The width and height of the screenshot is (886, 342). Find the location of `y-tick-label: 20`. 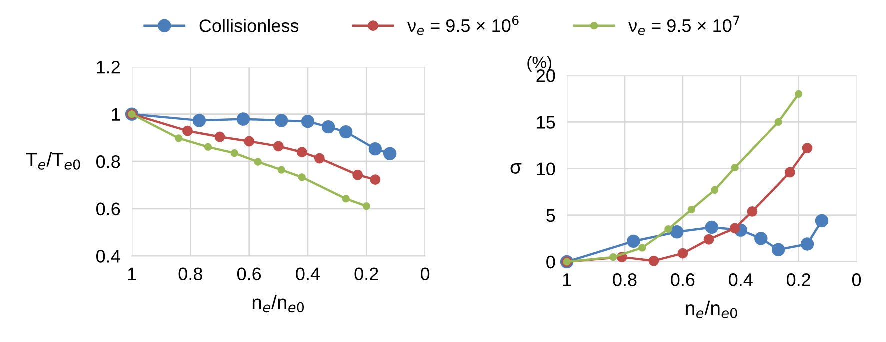

y-tick-label: 20 is located at coordinates (546, 76).